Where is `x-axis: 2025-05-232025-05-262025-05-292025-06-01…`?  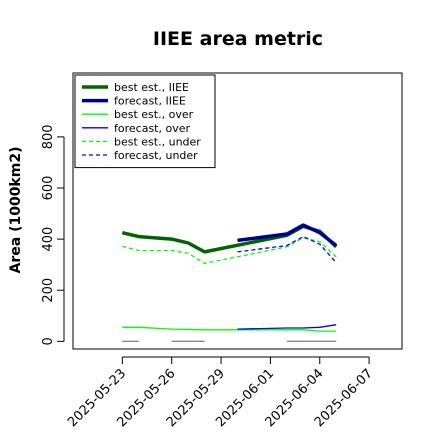
x-axis: 2025-05-232025-05-262025-05-292025-06-01… is located at coordinates (220, 393).